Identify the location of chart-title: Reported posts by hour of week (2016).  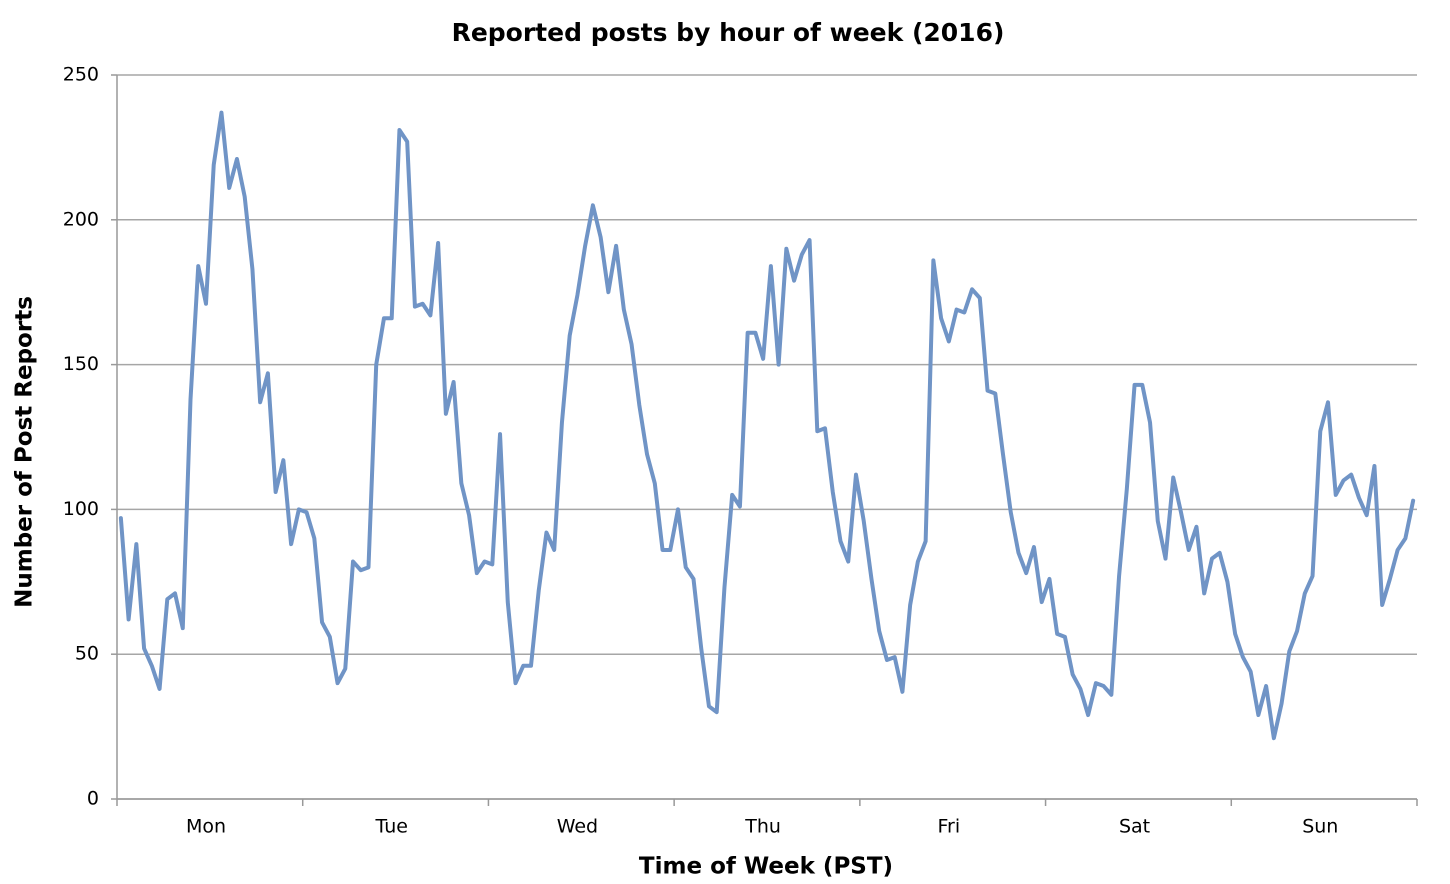
(728, 32).